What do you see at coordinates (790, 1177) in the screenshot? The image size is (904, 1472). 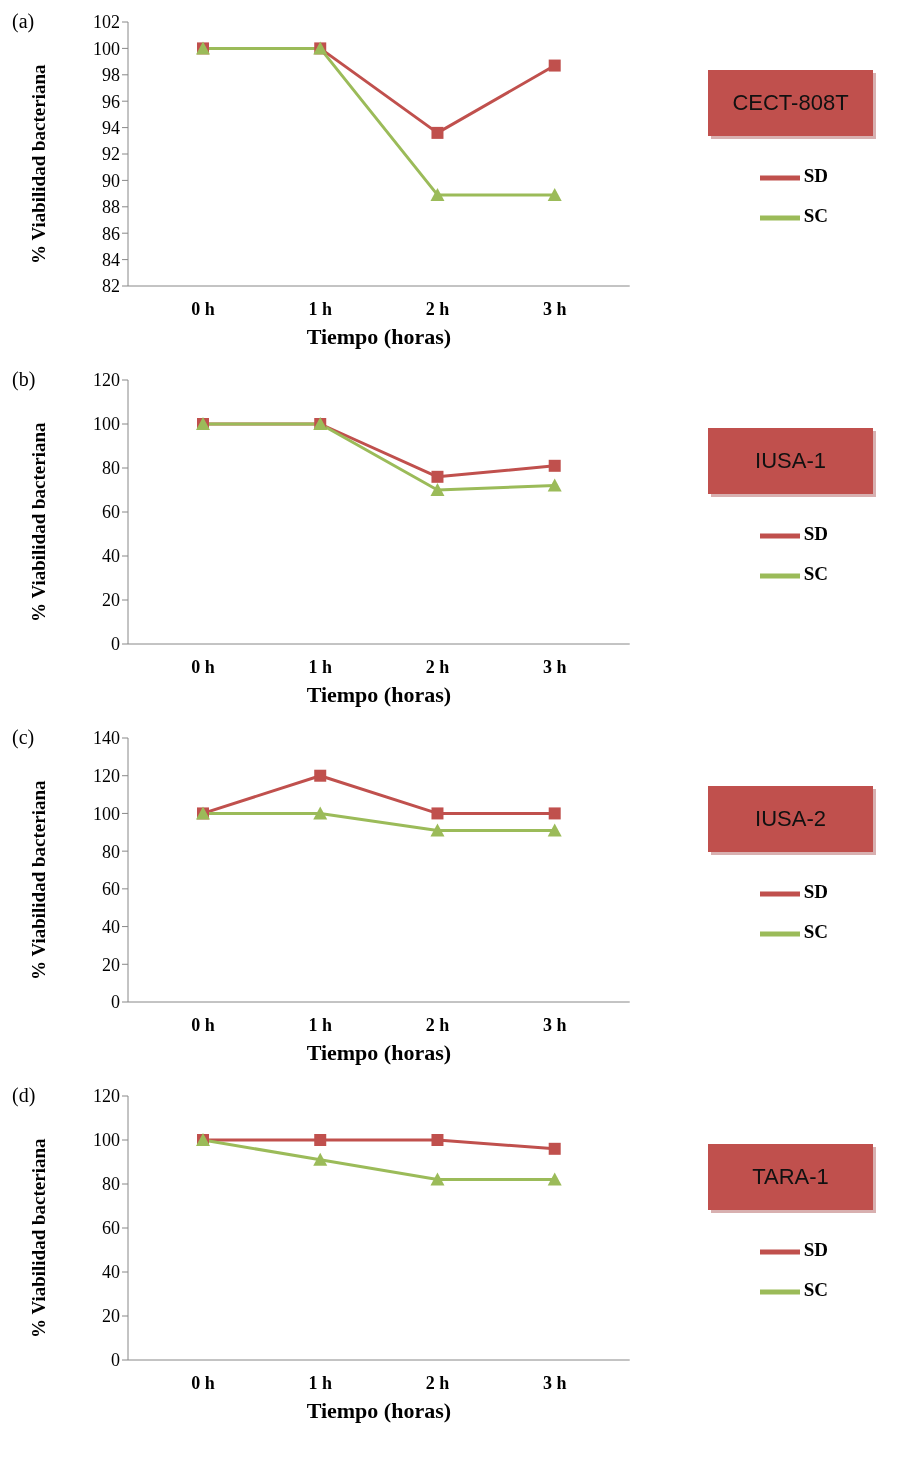 I see `legend-title: TARA-1` at bounding box center [790, 1177].